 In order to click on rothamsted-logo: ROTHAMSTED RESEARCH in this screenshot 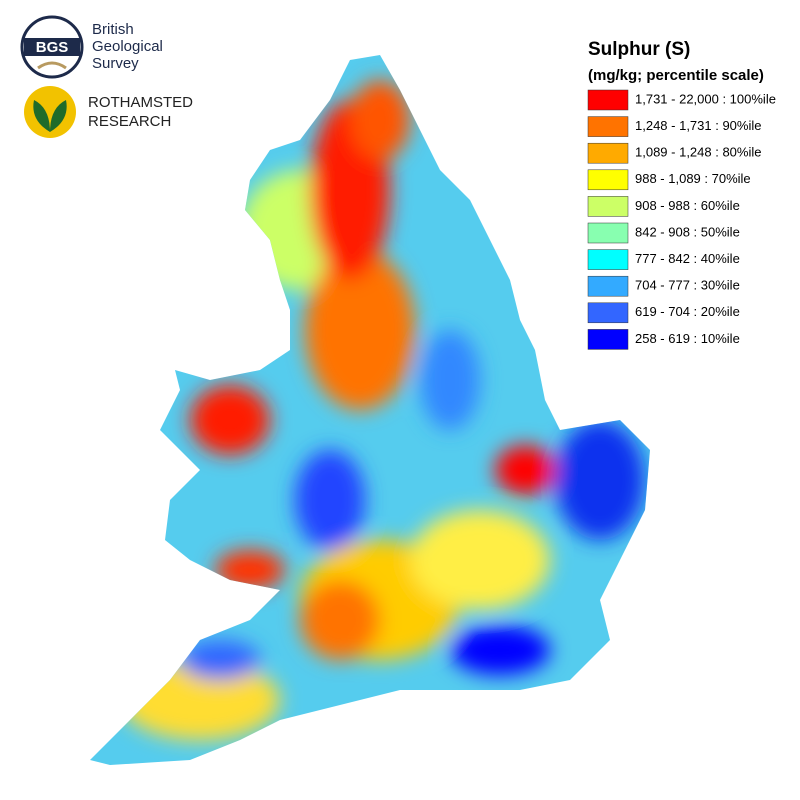, I will do `click(108, 112)`.